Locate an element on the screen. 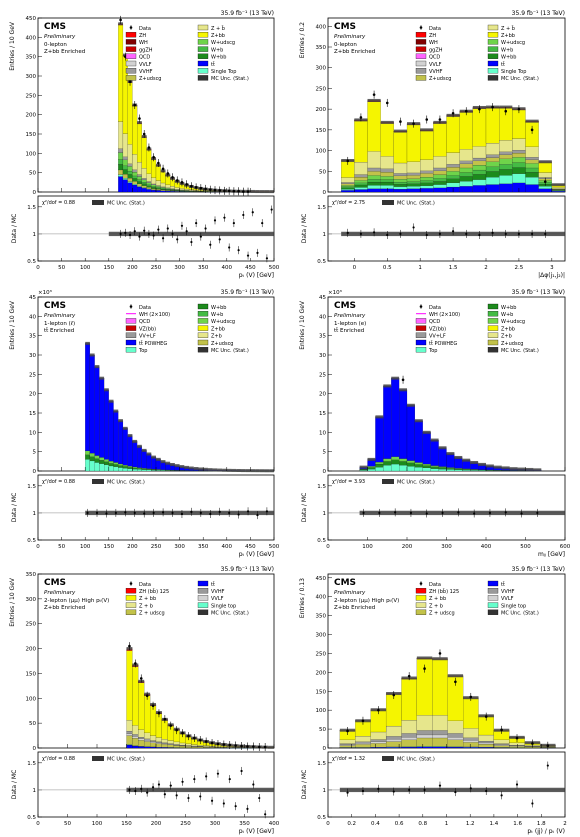  y-tick-label: 150 is located at coordinates (31, 135).